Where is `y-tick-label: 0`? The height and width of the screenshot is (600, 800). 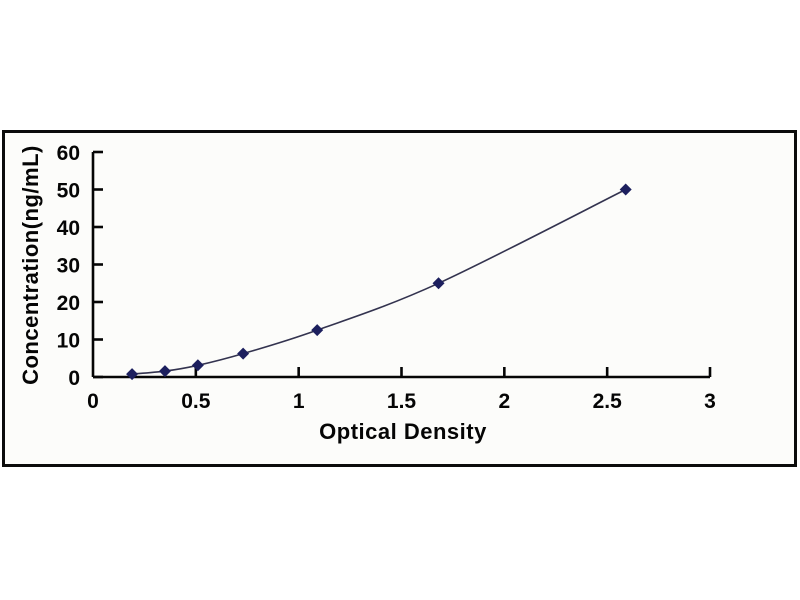
y-tick-label: 0 is located at coordinates (74, 378).